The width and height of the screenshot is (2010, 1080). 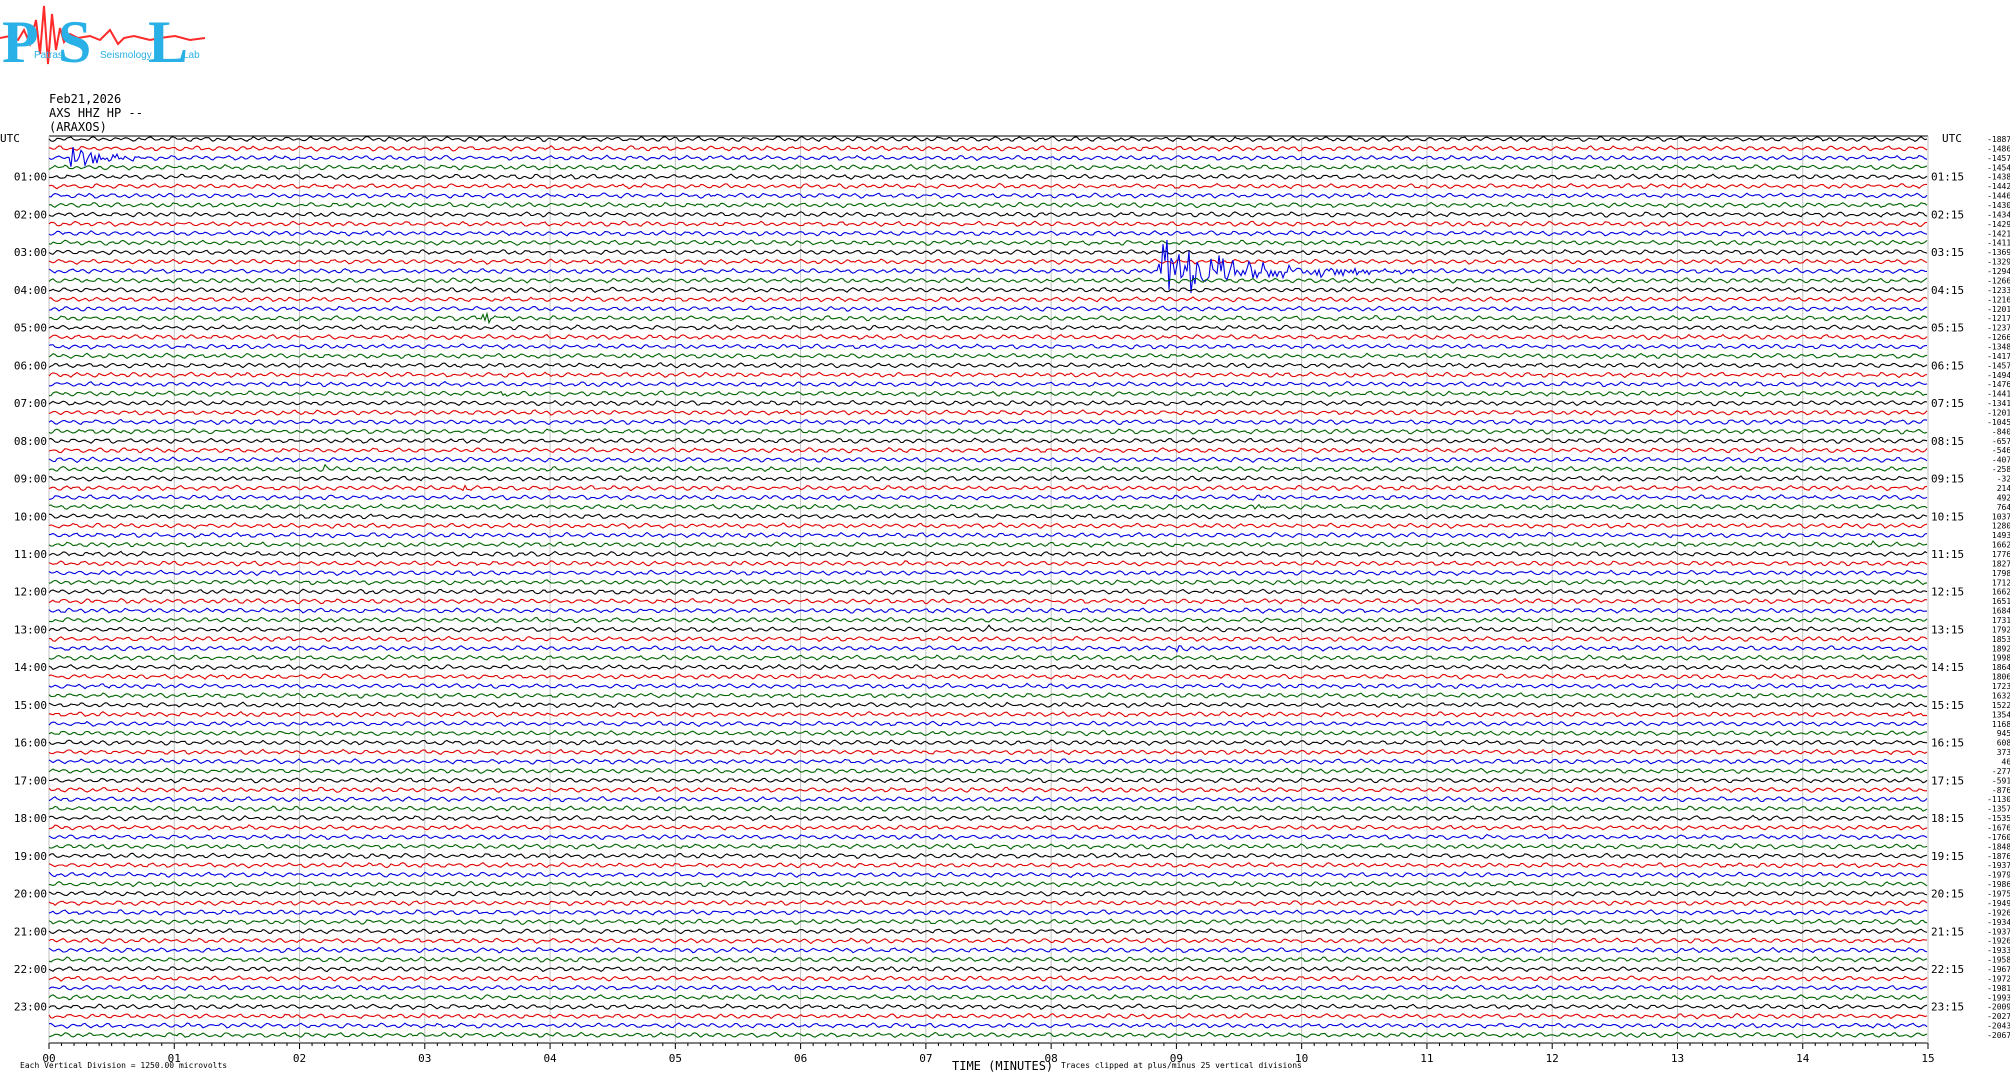 I want to click on trace-offset-label: -19332, so click(x=1998, y=950).